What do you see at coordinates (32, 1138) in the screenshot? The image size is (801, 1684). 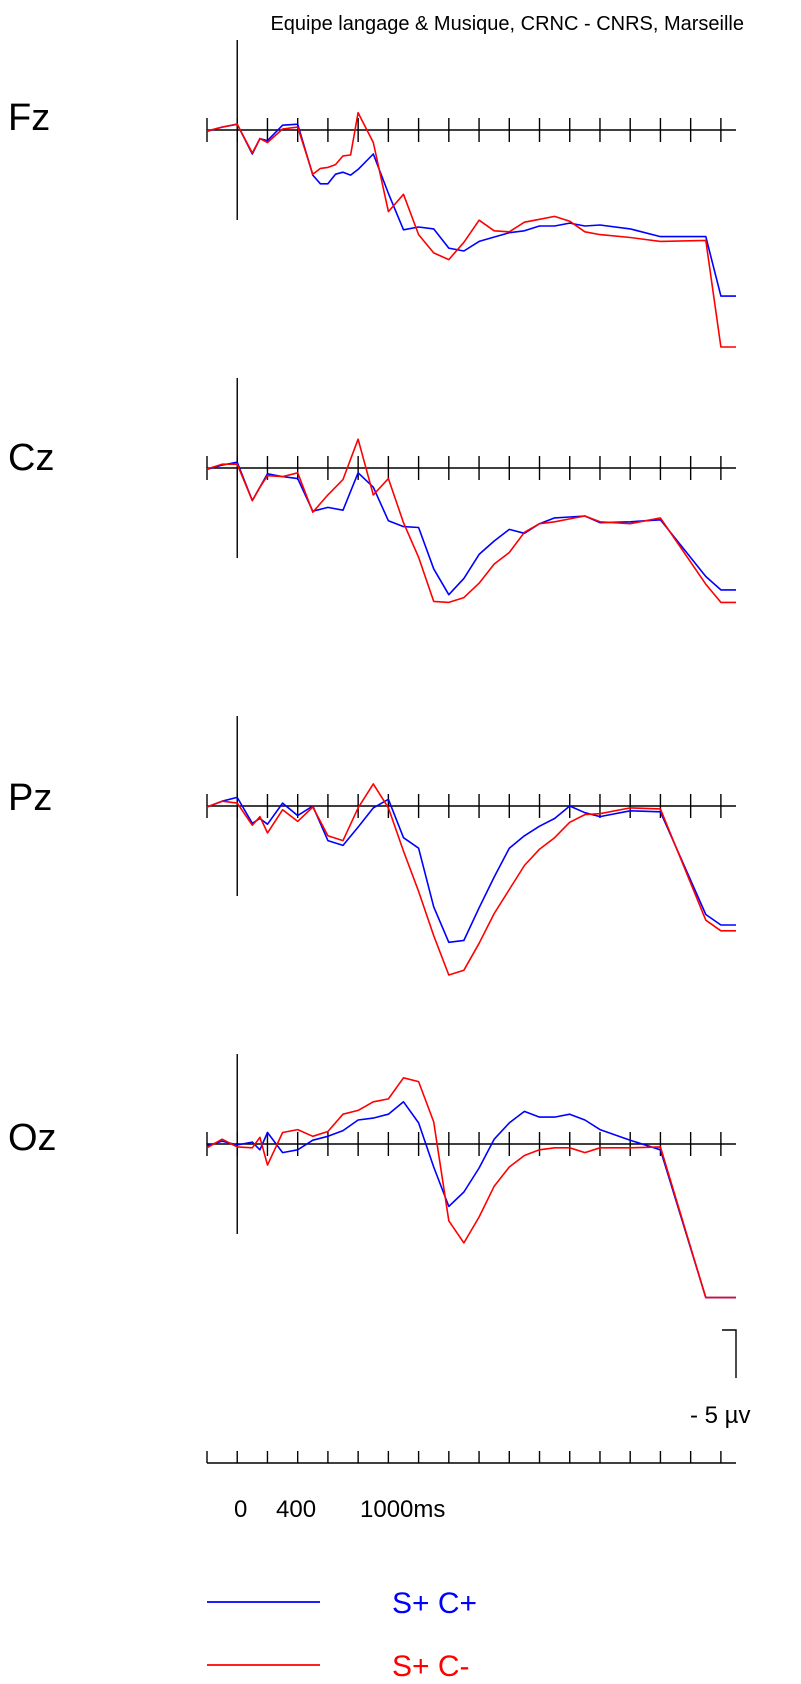 I see `electrode-label-oz: Oz` at bounding box center [32, 1138].